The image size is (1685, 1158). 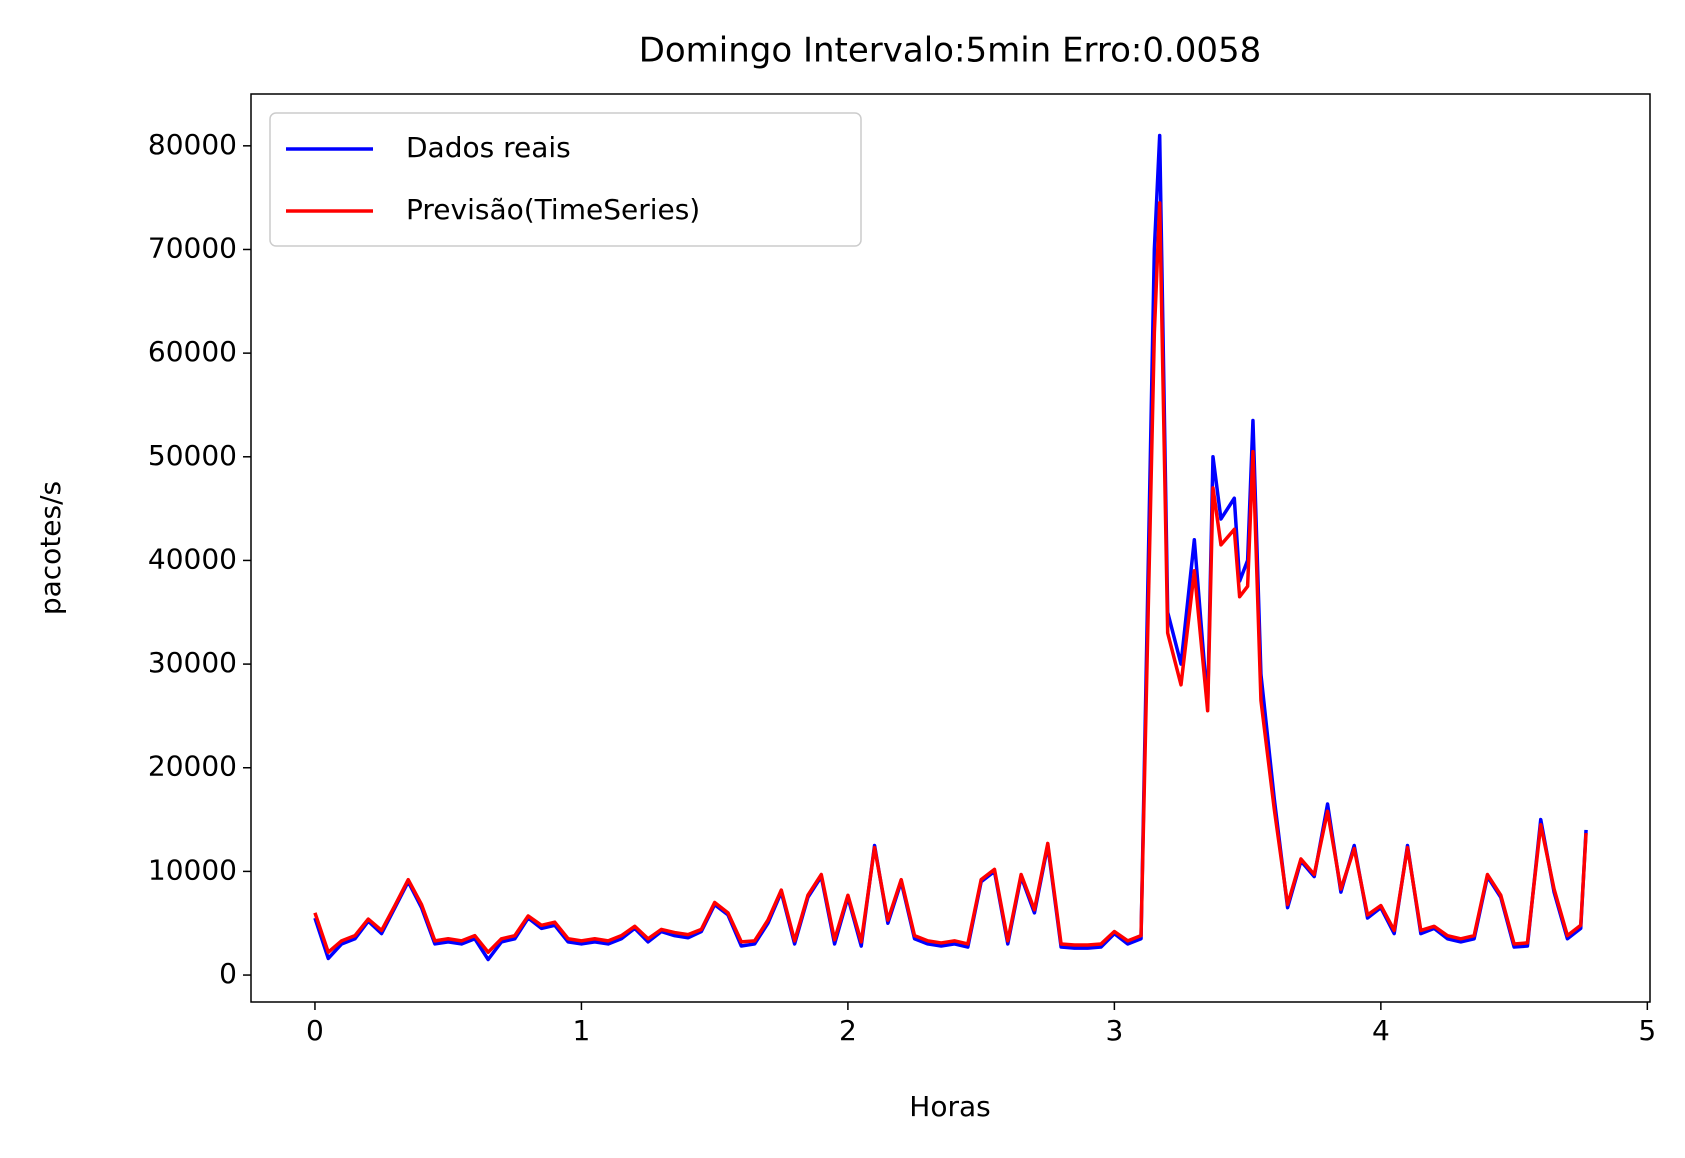 I want to click on x-tick-label: 5, so click(x=1647, y=1030).